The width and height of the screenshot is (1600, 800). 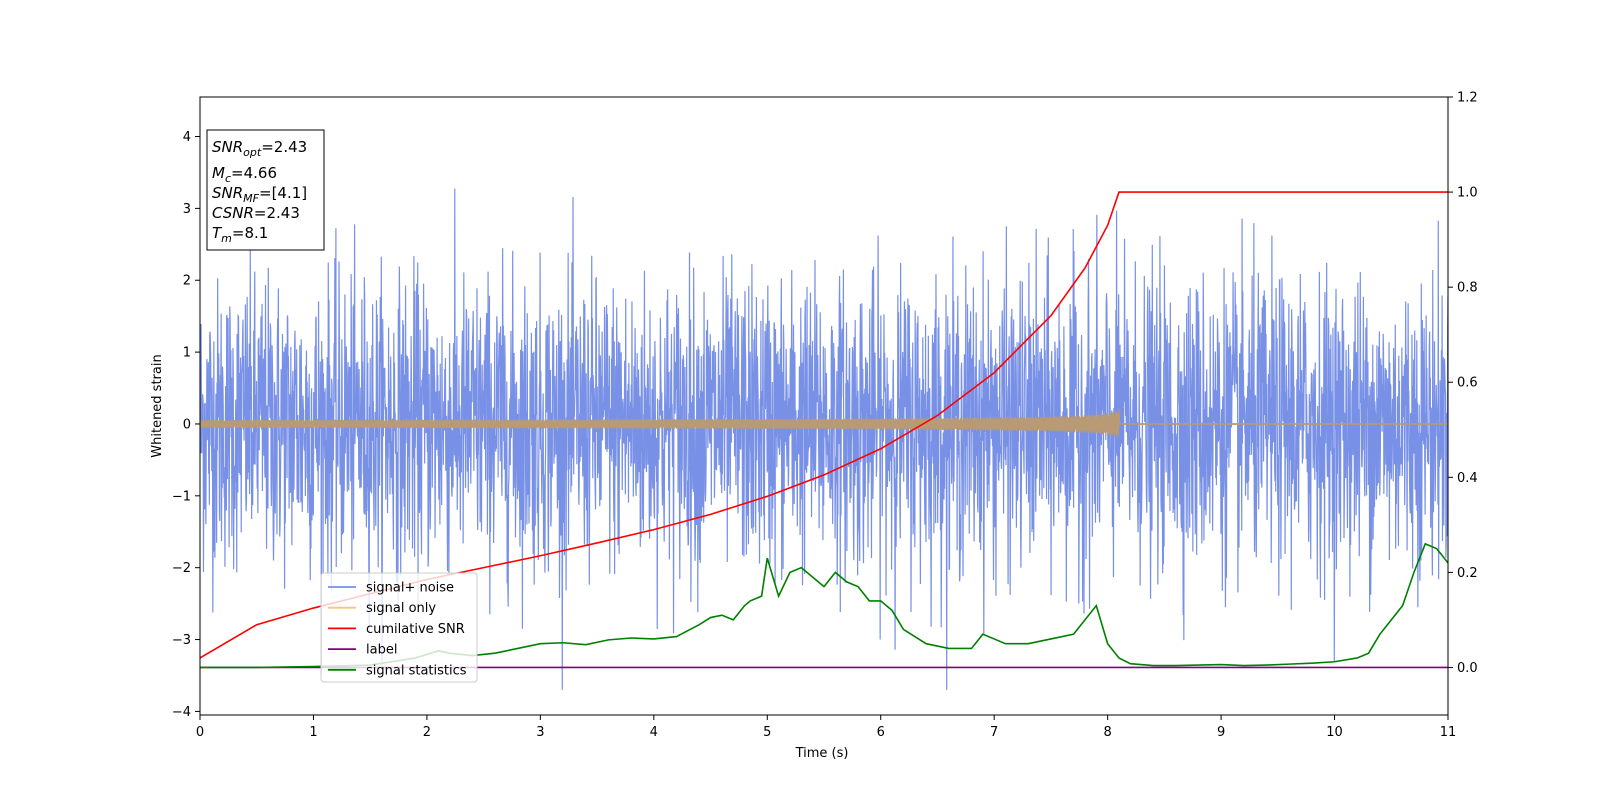 What do you see at coordinates (1467, 573) in the screenshot?
I see `right-y-tick-label: 0.2` at bounding box center [1467, 573].